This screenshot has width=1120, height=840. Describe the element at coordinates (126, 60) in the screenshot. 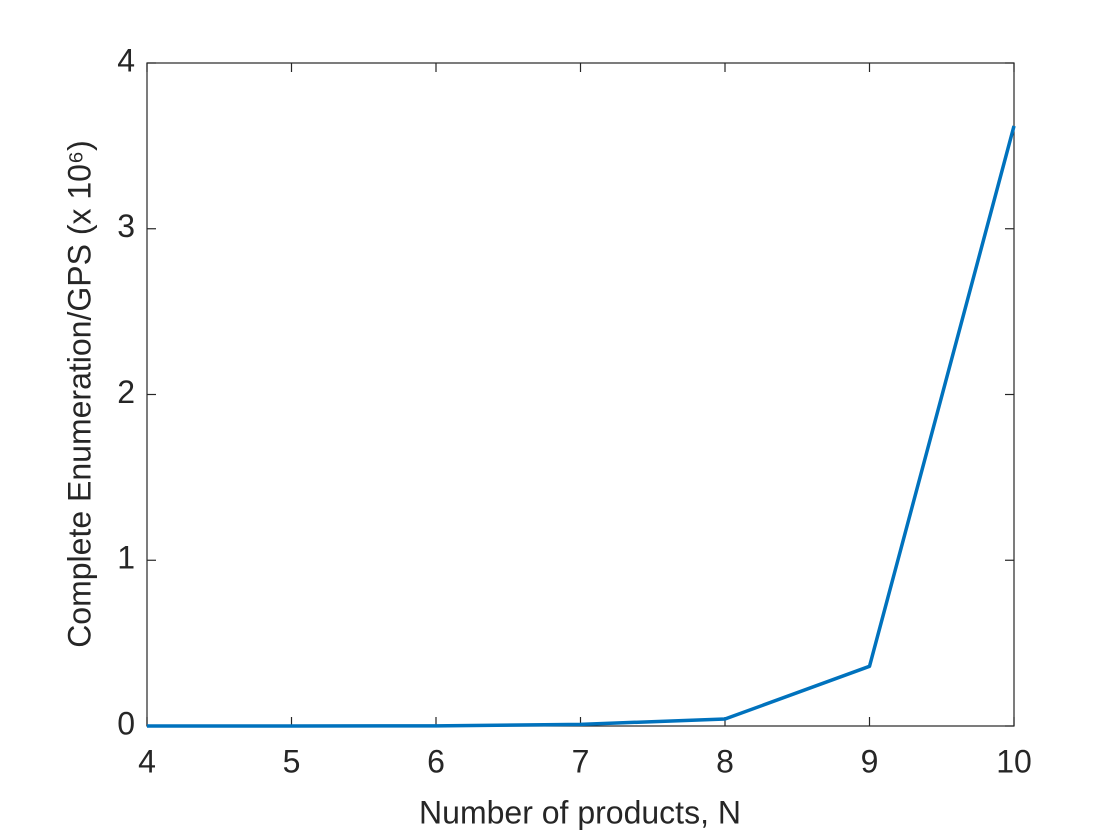

I see `y-tick-label: 4` at that location.